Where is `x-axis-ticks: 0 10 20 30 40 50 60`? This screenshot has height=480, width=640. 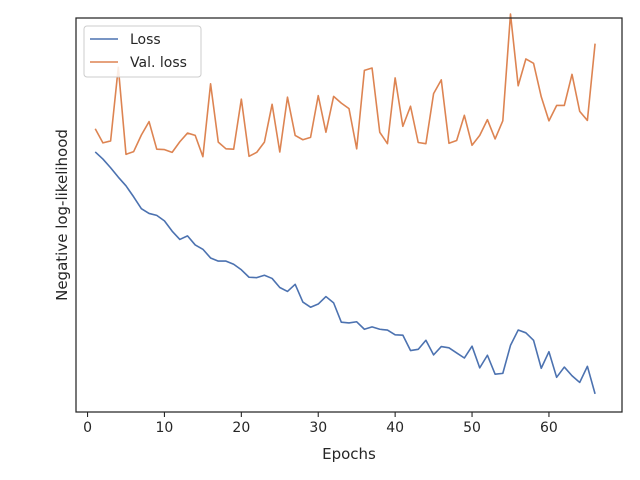
x-axis-ticks: 0 10 20 30 40 50 60 is located at coordinates (320, 424).